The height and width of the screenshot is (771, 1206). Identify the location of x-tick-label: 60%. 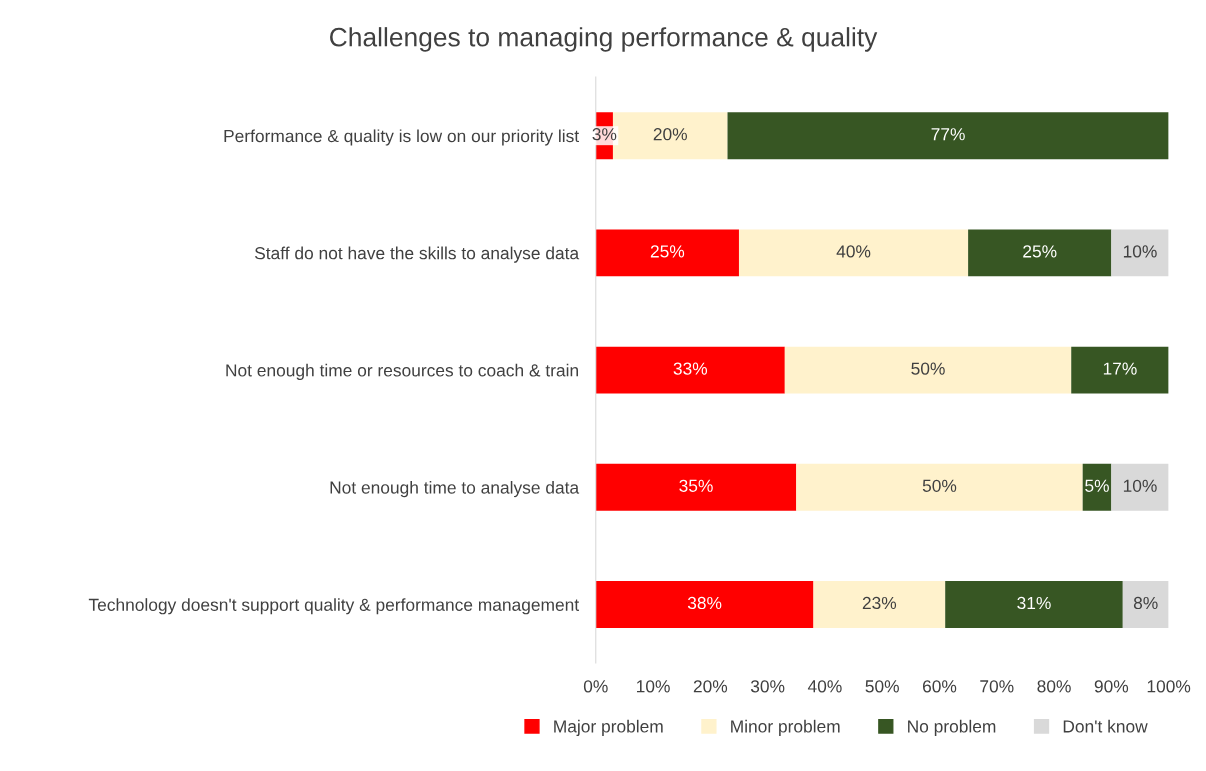
(939, 686).